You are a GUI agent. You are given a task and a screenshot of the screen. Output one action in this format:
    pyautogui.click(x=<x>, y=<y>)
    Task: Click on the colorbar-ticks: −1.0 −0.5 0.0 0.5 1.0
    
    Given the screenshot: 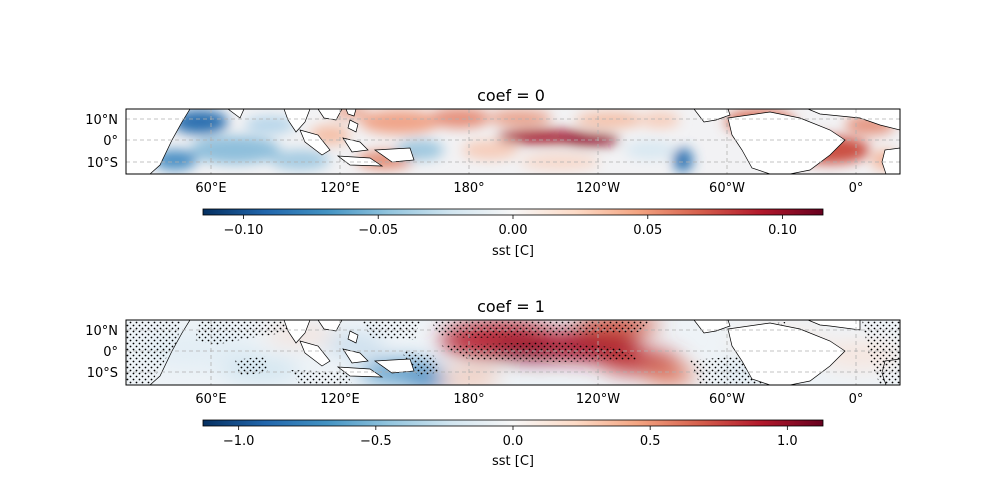 What is the action you would take?
    pyautogui.click(x=510, y=437)
    